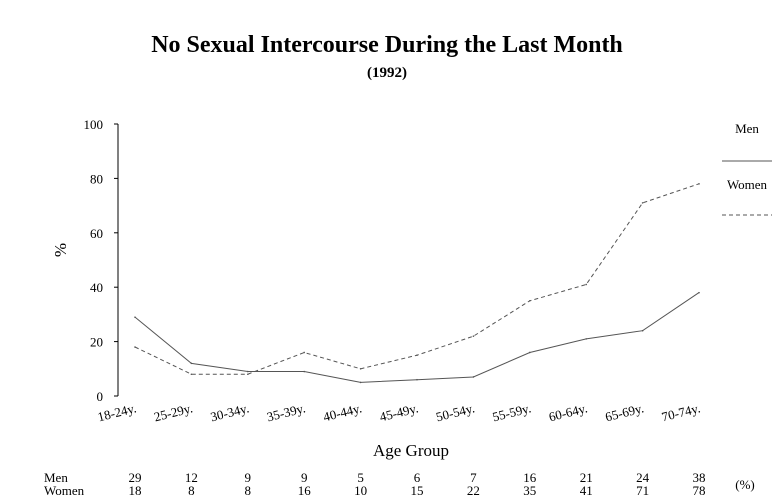  Describe the element at coordinates (417, 490) in the screenshot. I see `table-cell: 15` at that location.